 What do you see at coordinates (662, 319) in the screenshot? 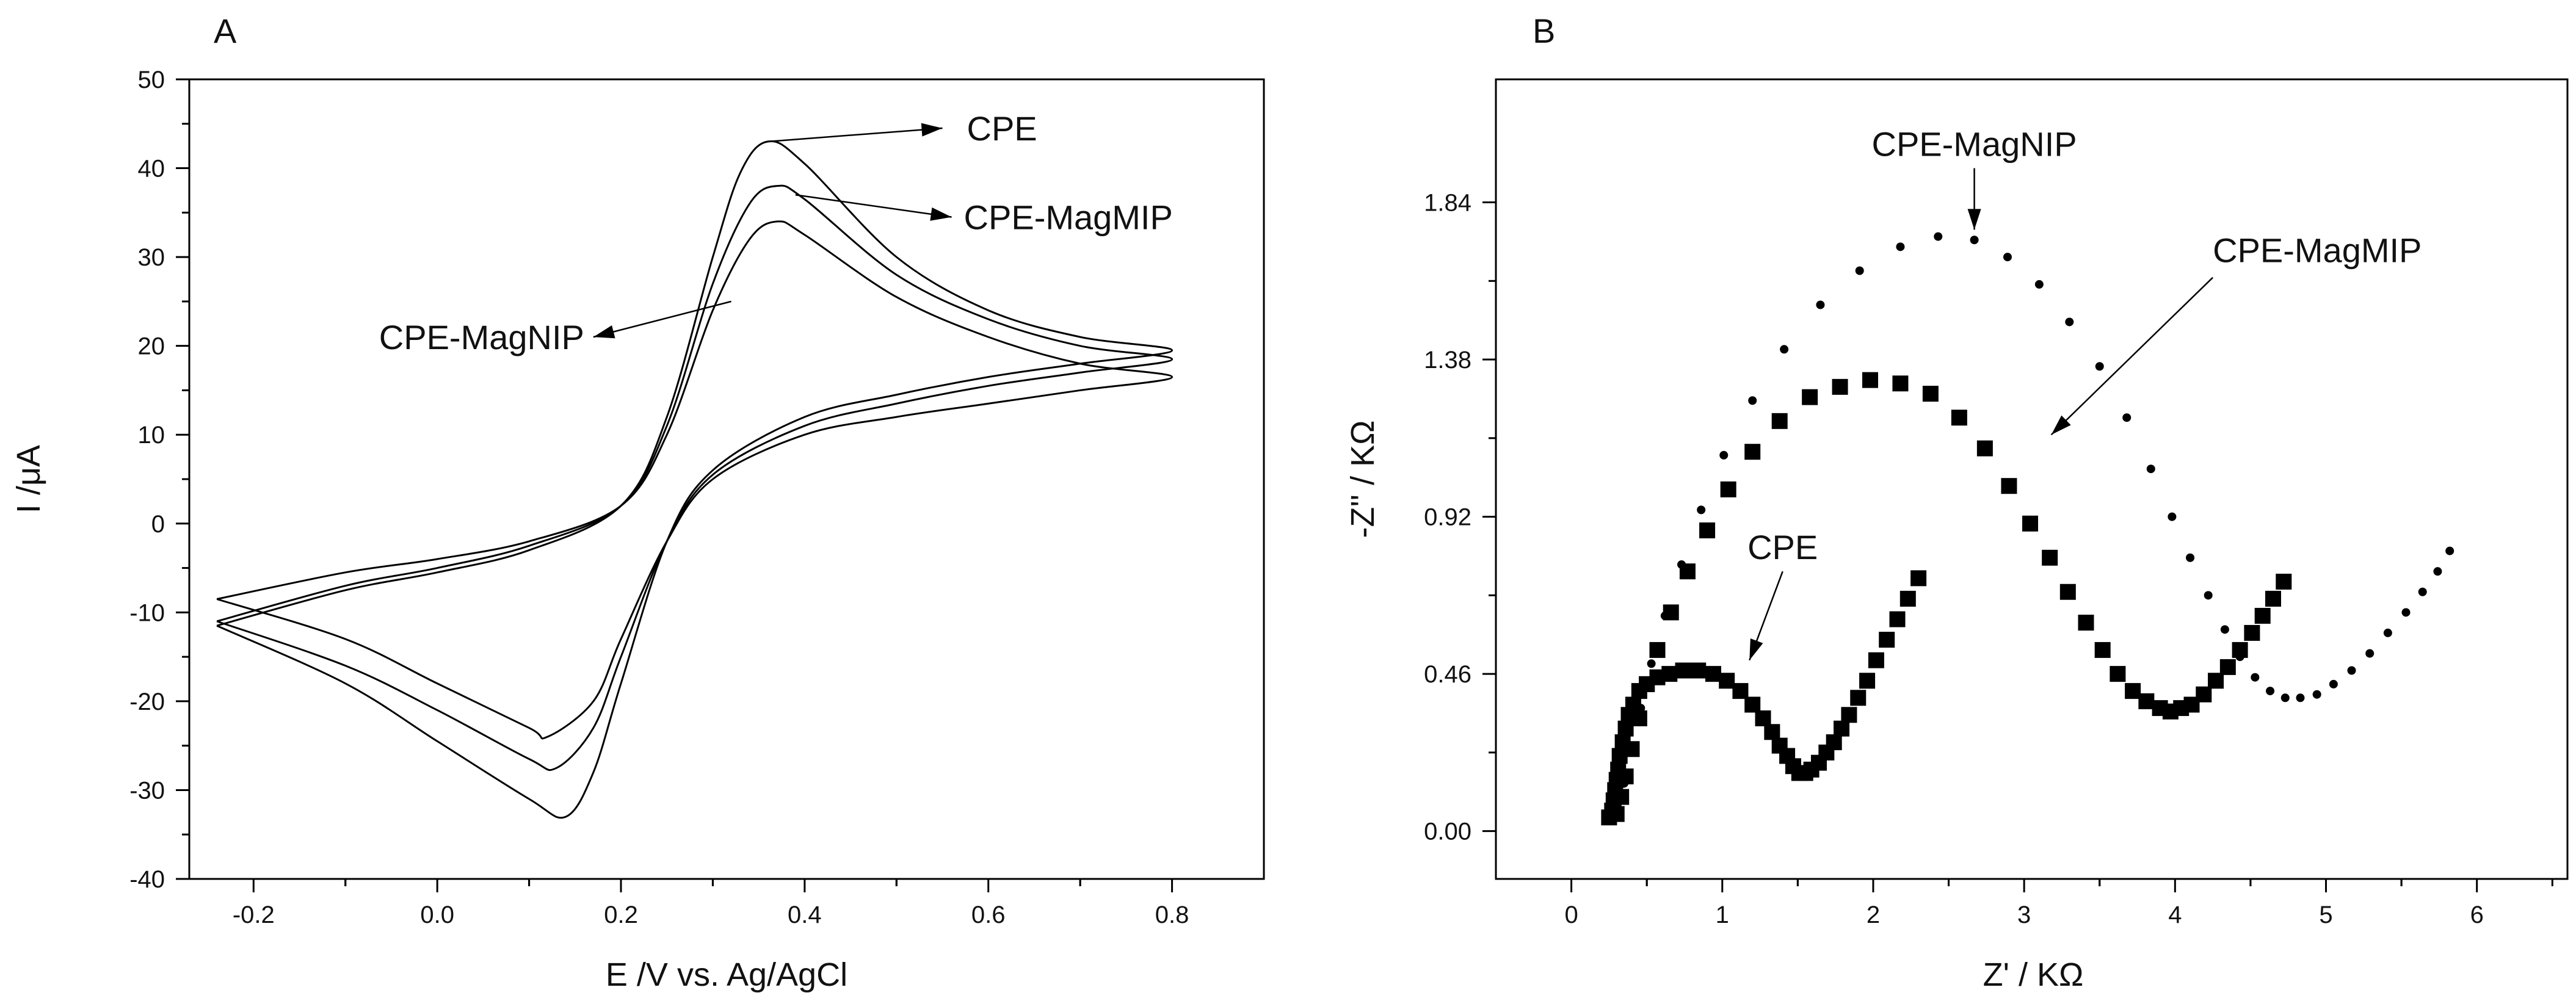
I see `annotation-cpe-magnip-arrow` at bounding box center [662, 319].